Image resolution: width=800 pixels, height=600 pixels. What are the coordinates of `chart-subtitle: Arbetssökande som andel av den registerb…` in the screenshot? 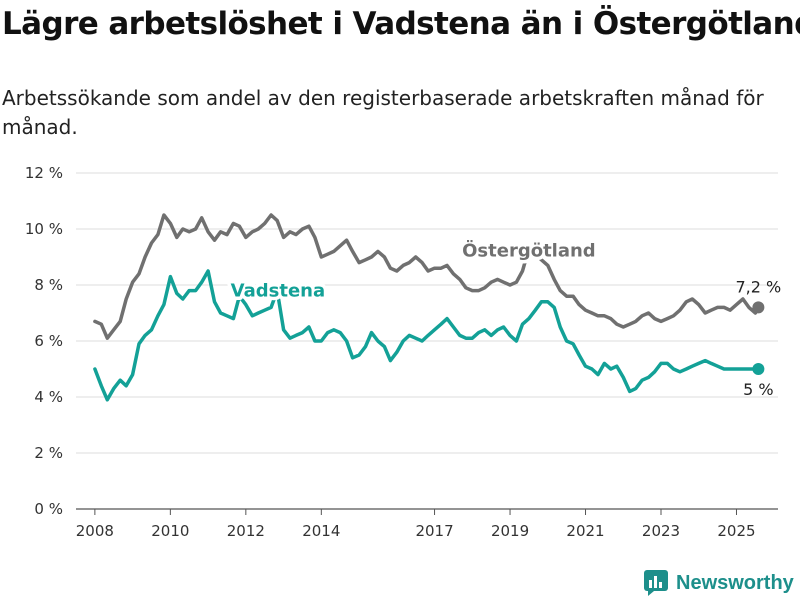 It's located at (383, 112).